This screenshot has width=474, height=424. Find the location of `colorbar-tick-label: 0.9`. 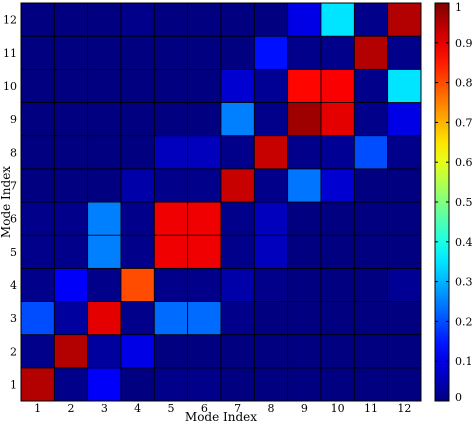

colorbar-tick-label: 0.9 is located at coordinates (464, 43).